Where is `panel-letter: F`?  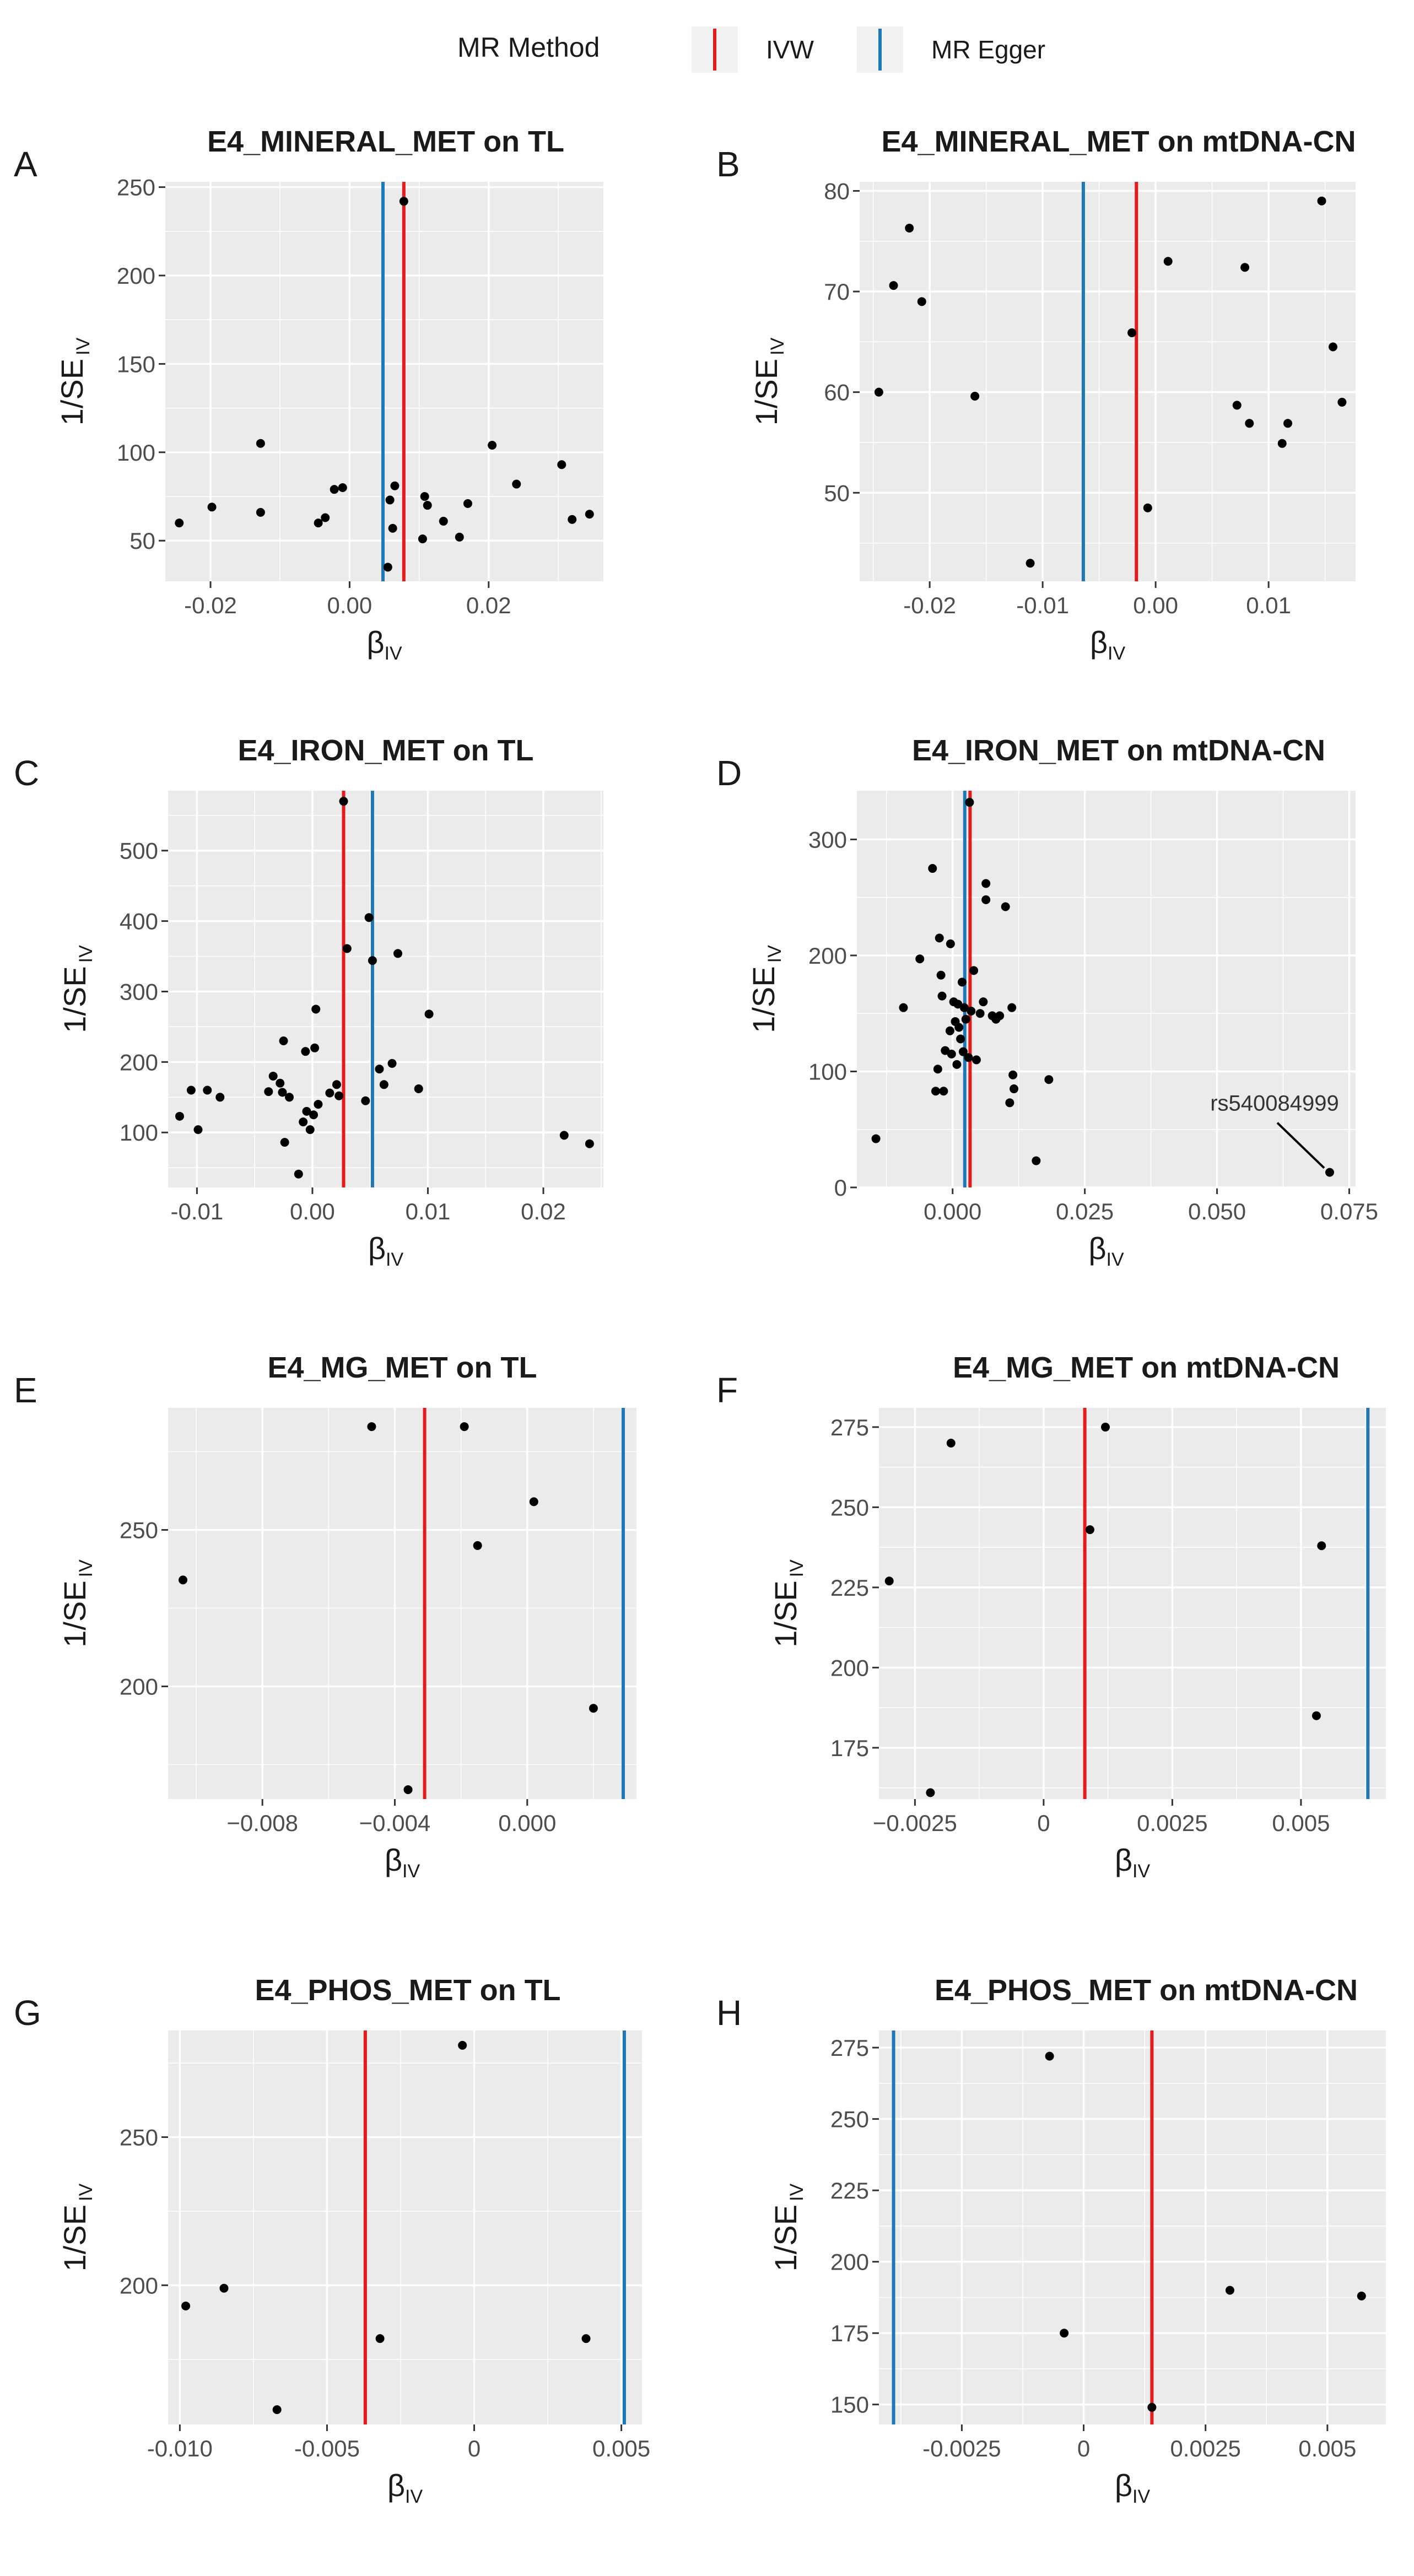
panel-letter: F is located at coordinates (727, 1390).